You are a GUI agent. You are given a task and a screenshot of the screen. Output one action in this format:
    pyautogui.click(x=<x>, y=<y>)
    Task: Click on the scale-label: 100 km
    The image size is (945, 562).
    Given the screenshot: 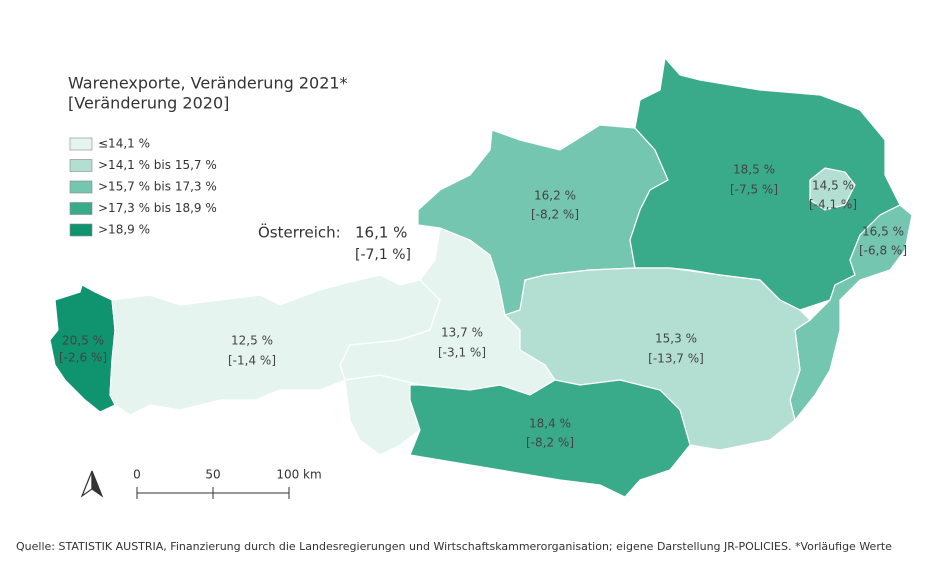 What is the action you would take?
    pyautogui.click(x=298, y=475)
    